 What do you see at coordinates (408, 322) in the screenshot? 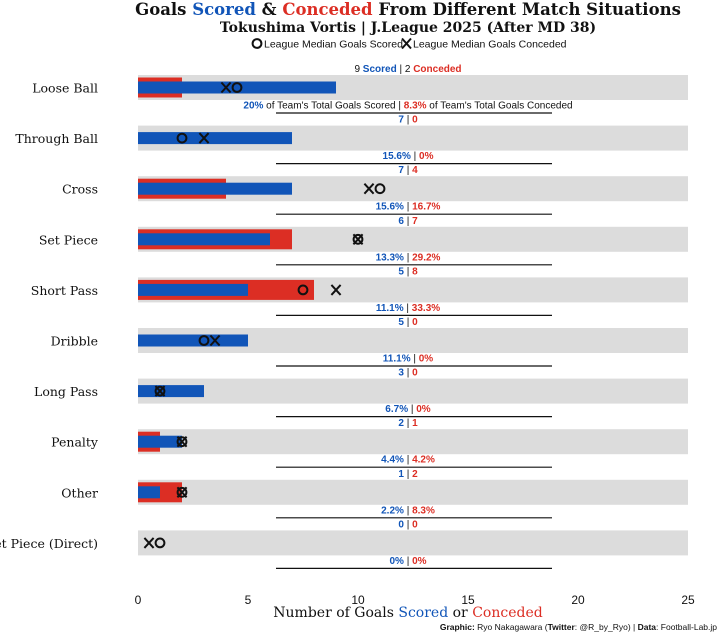
I see `count-label: 5 | 0` at bounding box center [408, 322].